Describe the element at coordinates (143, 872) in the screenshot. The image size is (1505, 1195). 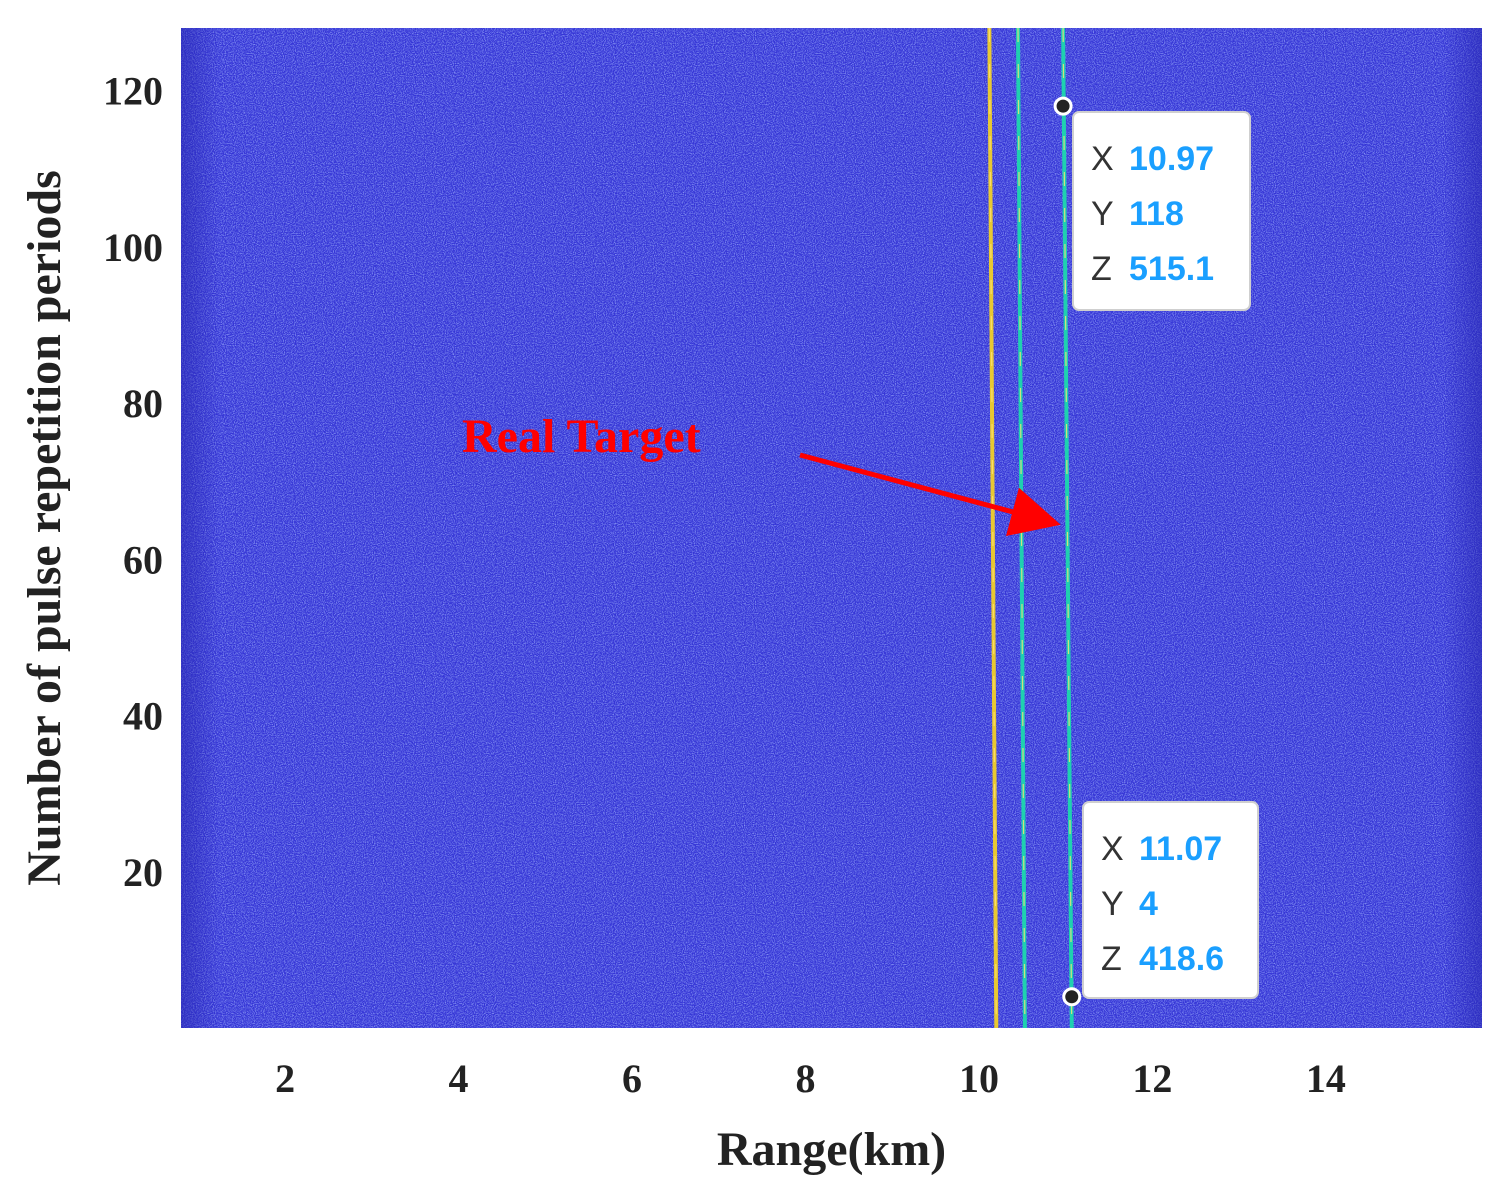
I see `y-tick-label: 20` at that location.